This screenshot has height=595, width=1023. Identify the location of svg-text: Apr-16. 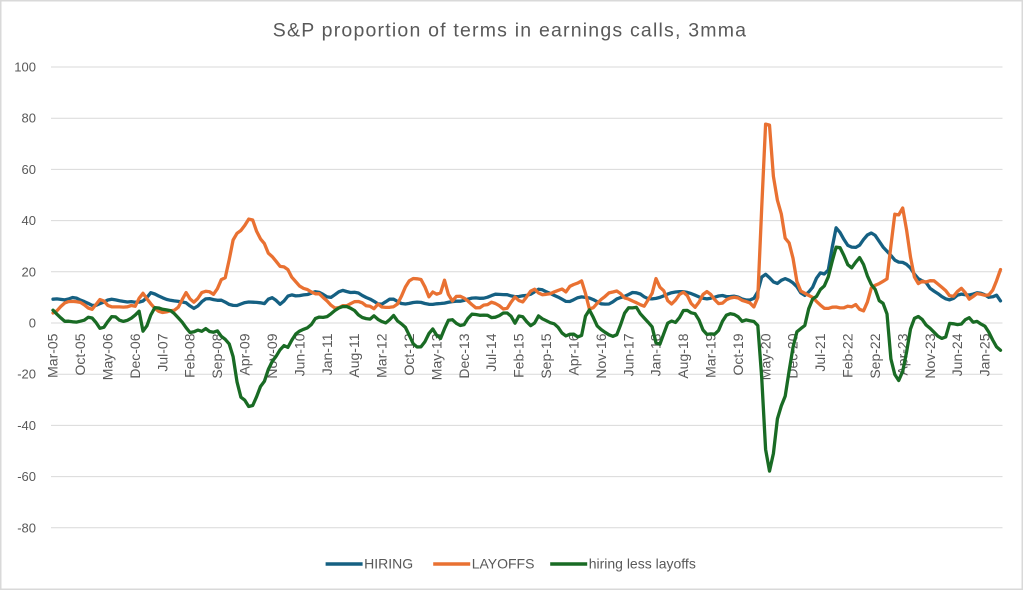
(573, 354).